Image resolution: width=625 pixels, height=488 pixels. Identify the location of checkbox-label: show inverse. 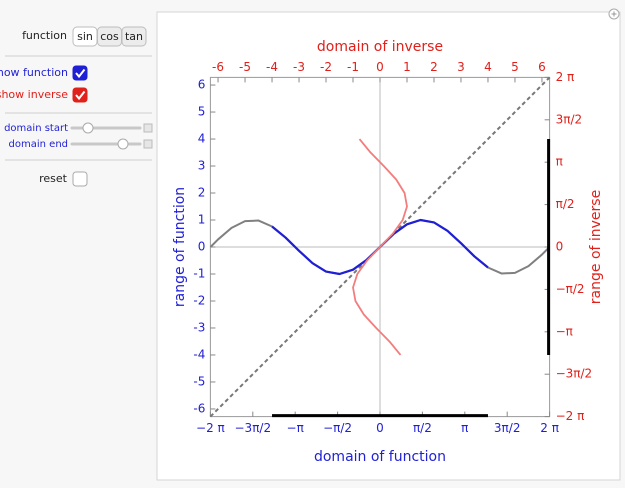
(34, 94).